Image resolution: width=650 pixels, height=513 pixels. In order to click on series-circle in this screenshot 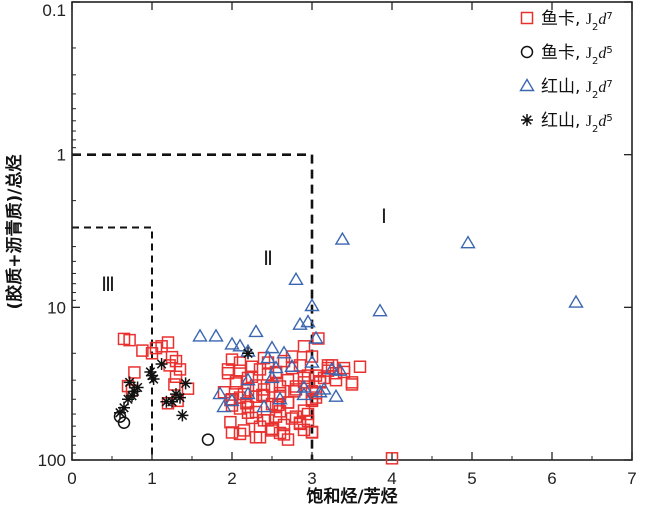, I will do `click(164, 428)`.